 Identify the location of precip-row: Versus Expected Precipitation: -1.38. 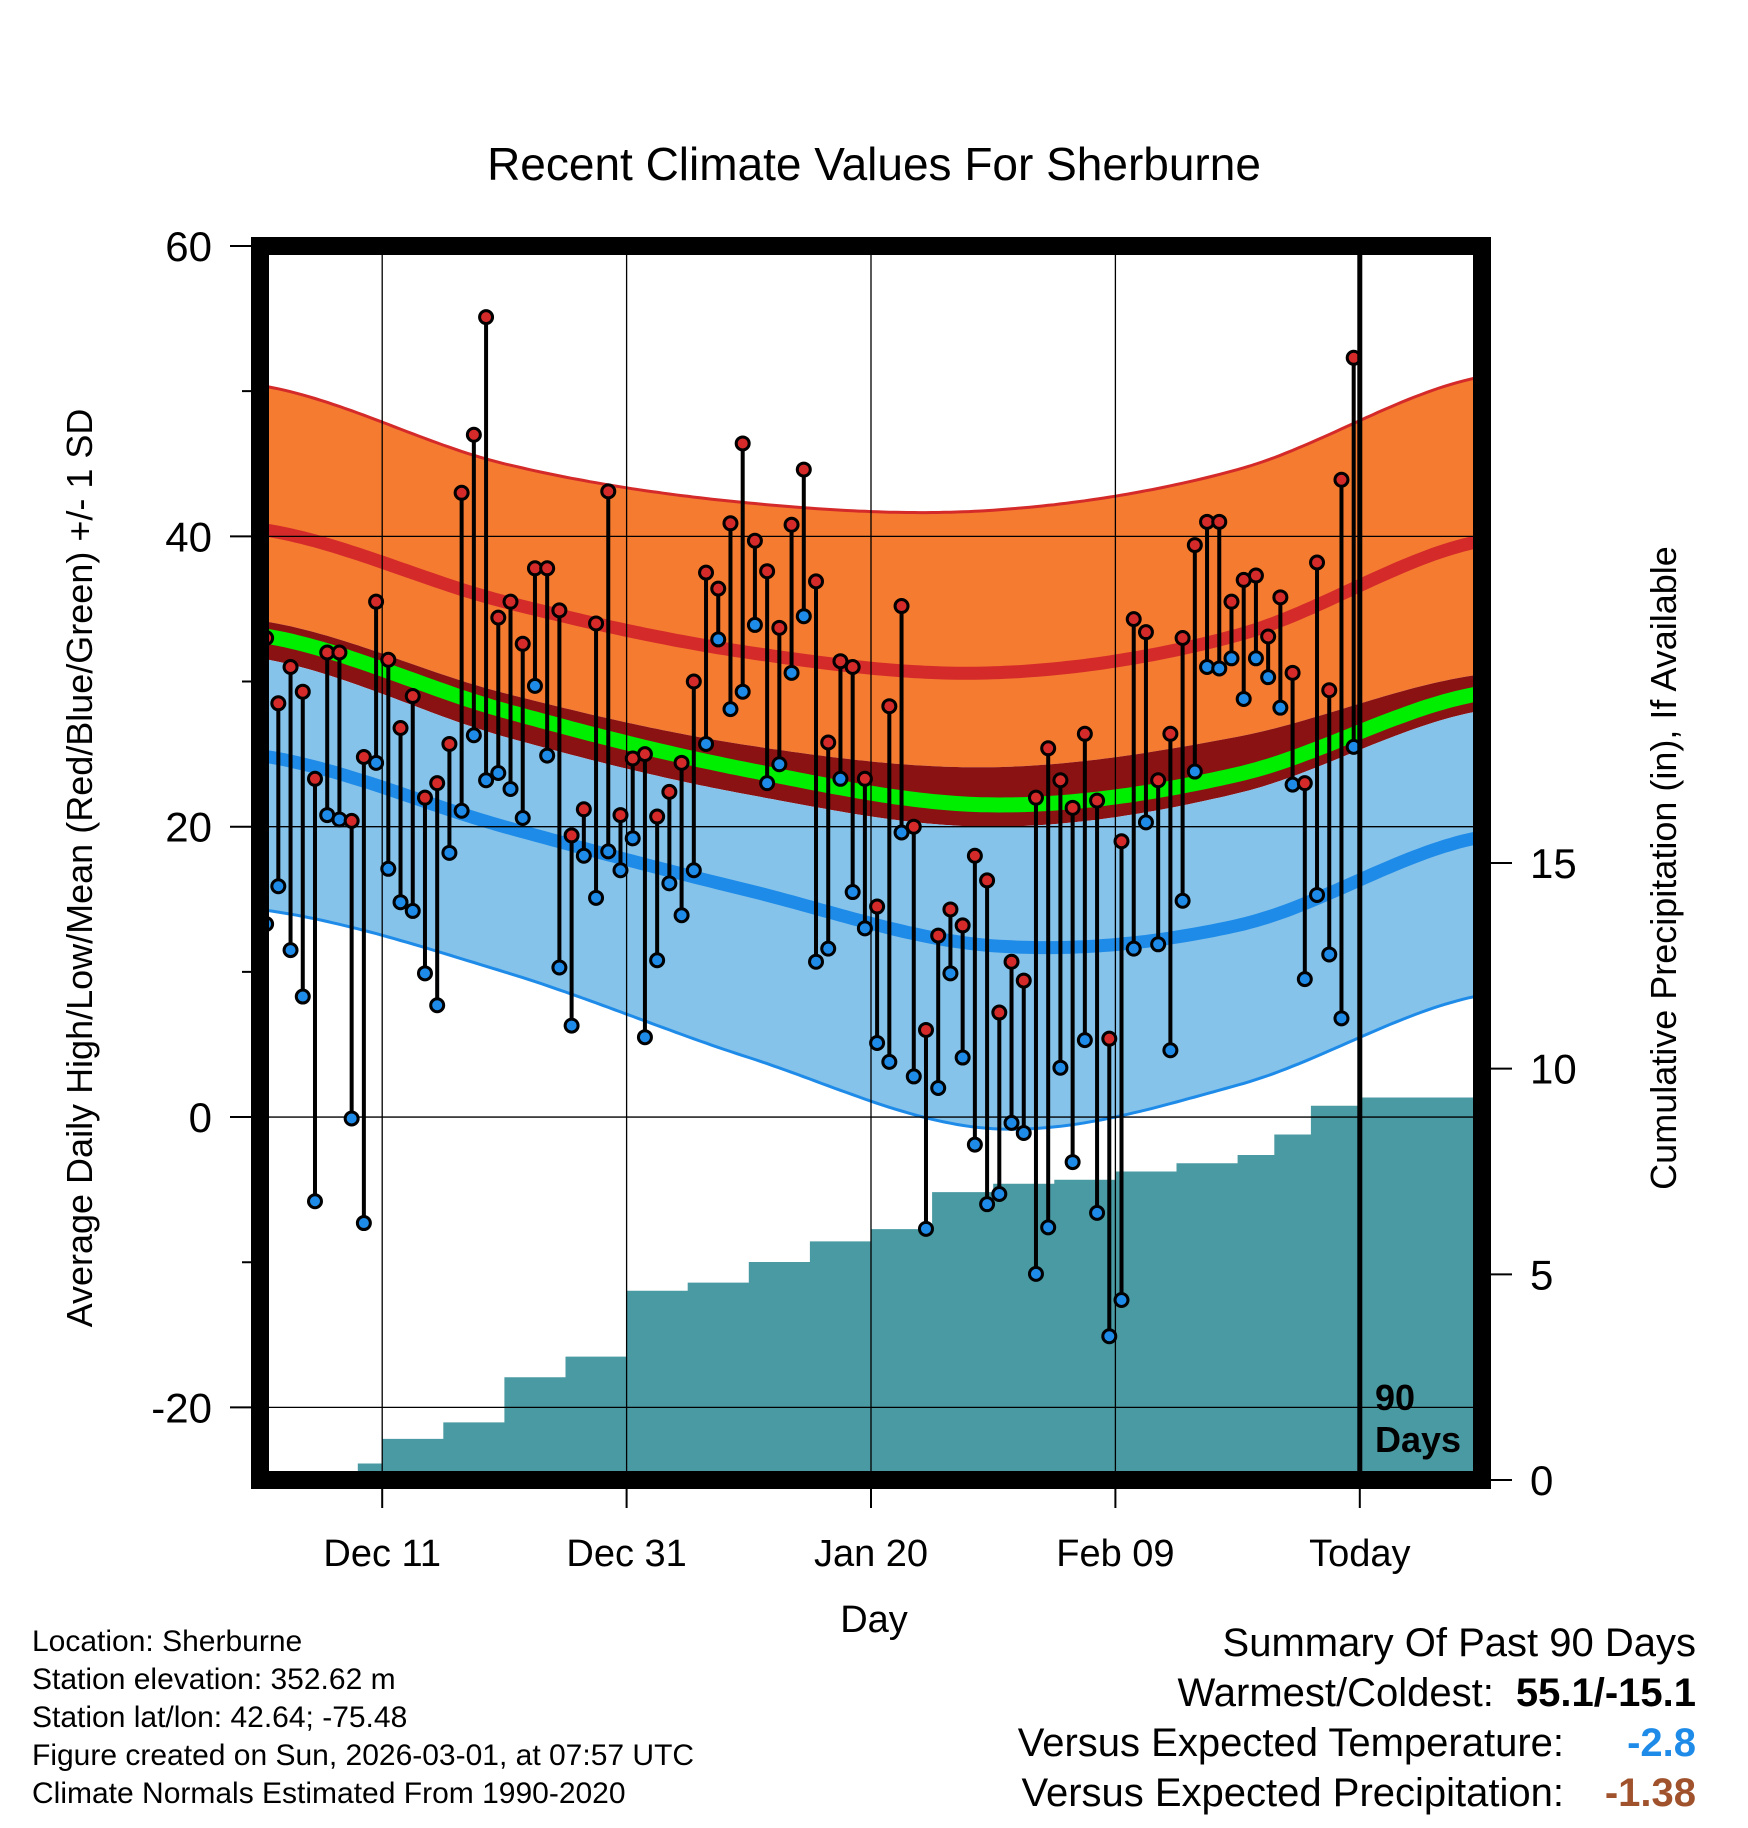
(1357, 1793).